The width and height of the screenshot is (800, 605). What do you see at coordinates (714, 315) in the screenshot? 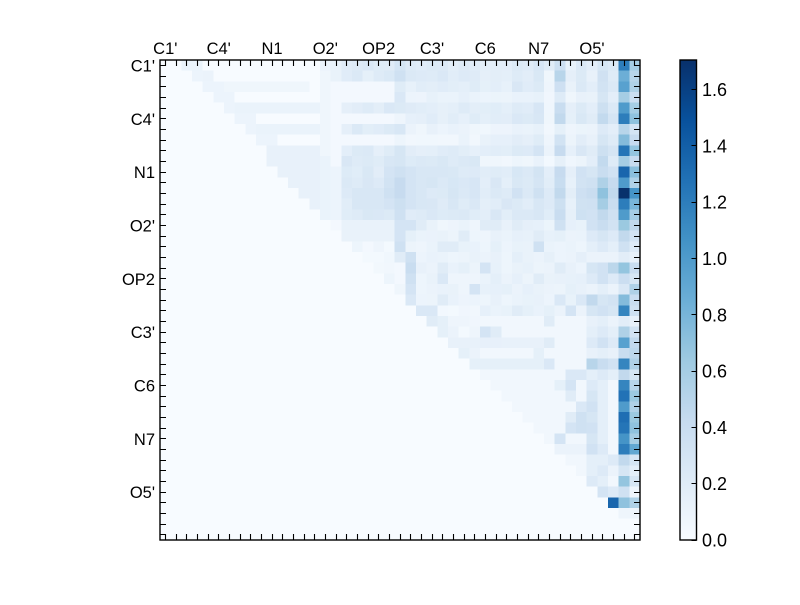
I see `svg-text: 0.8` at bounding box center [714, 315].